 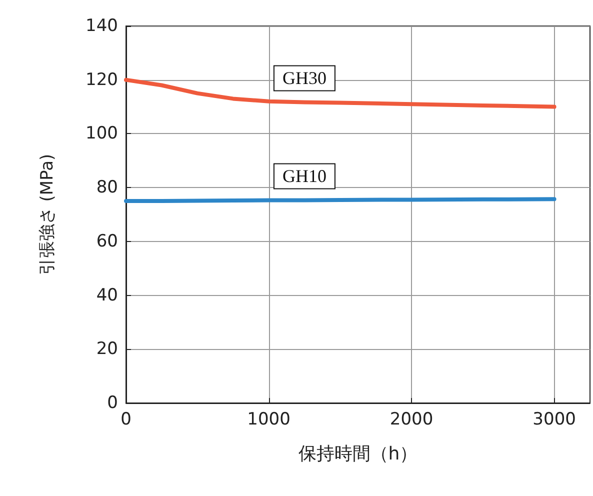 What do you see at coordinates (304, 176) in the screenshot?
I see `series-label: GH10` at bounding box center [304, 176].